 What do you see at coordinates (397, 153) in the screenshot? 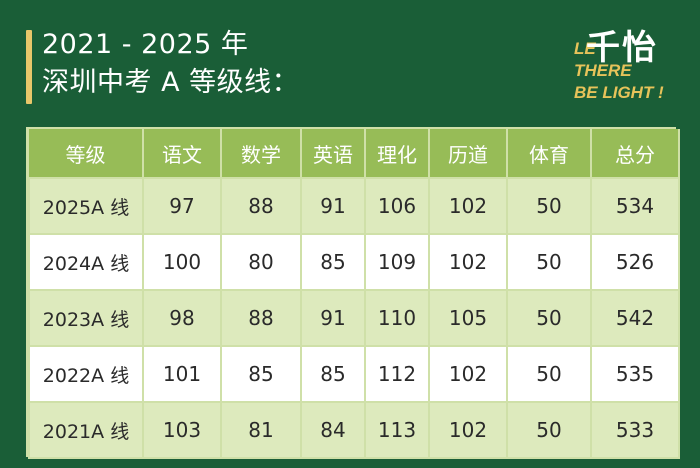
I see `header-science: 理化` at bounding box center [397, 153].